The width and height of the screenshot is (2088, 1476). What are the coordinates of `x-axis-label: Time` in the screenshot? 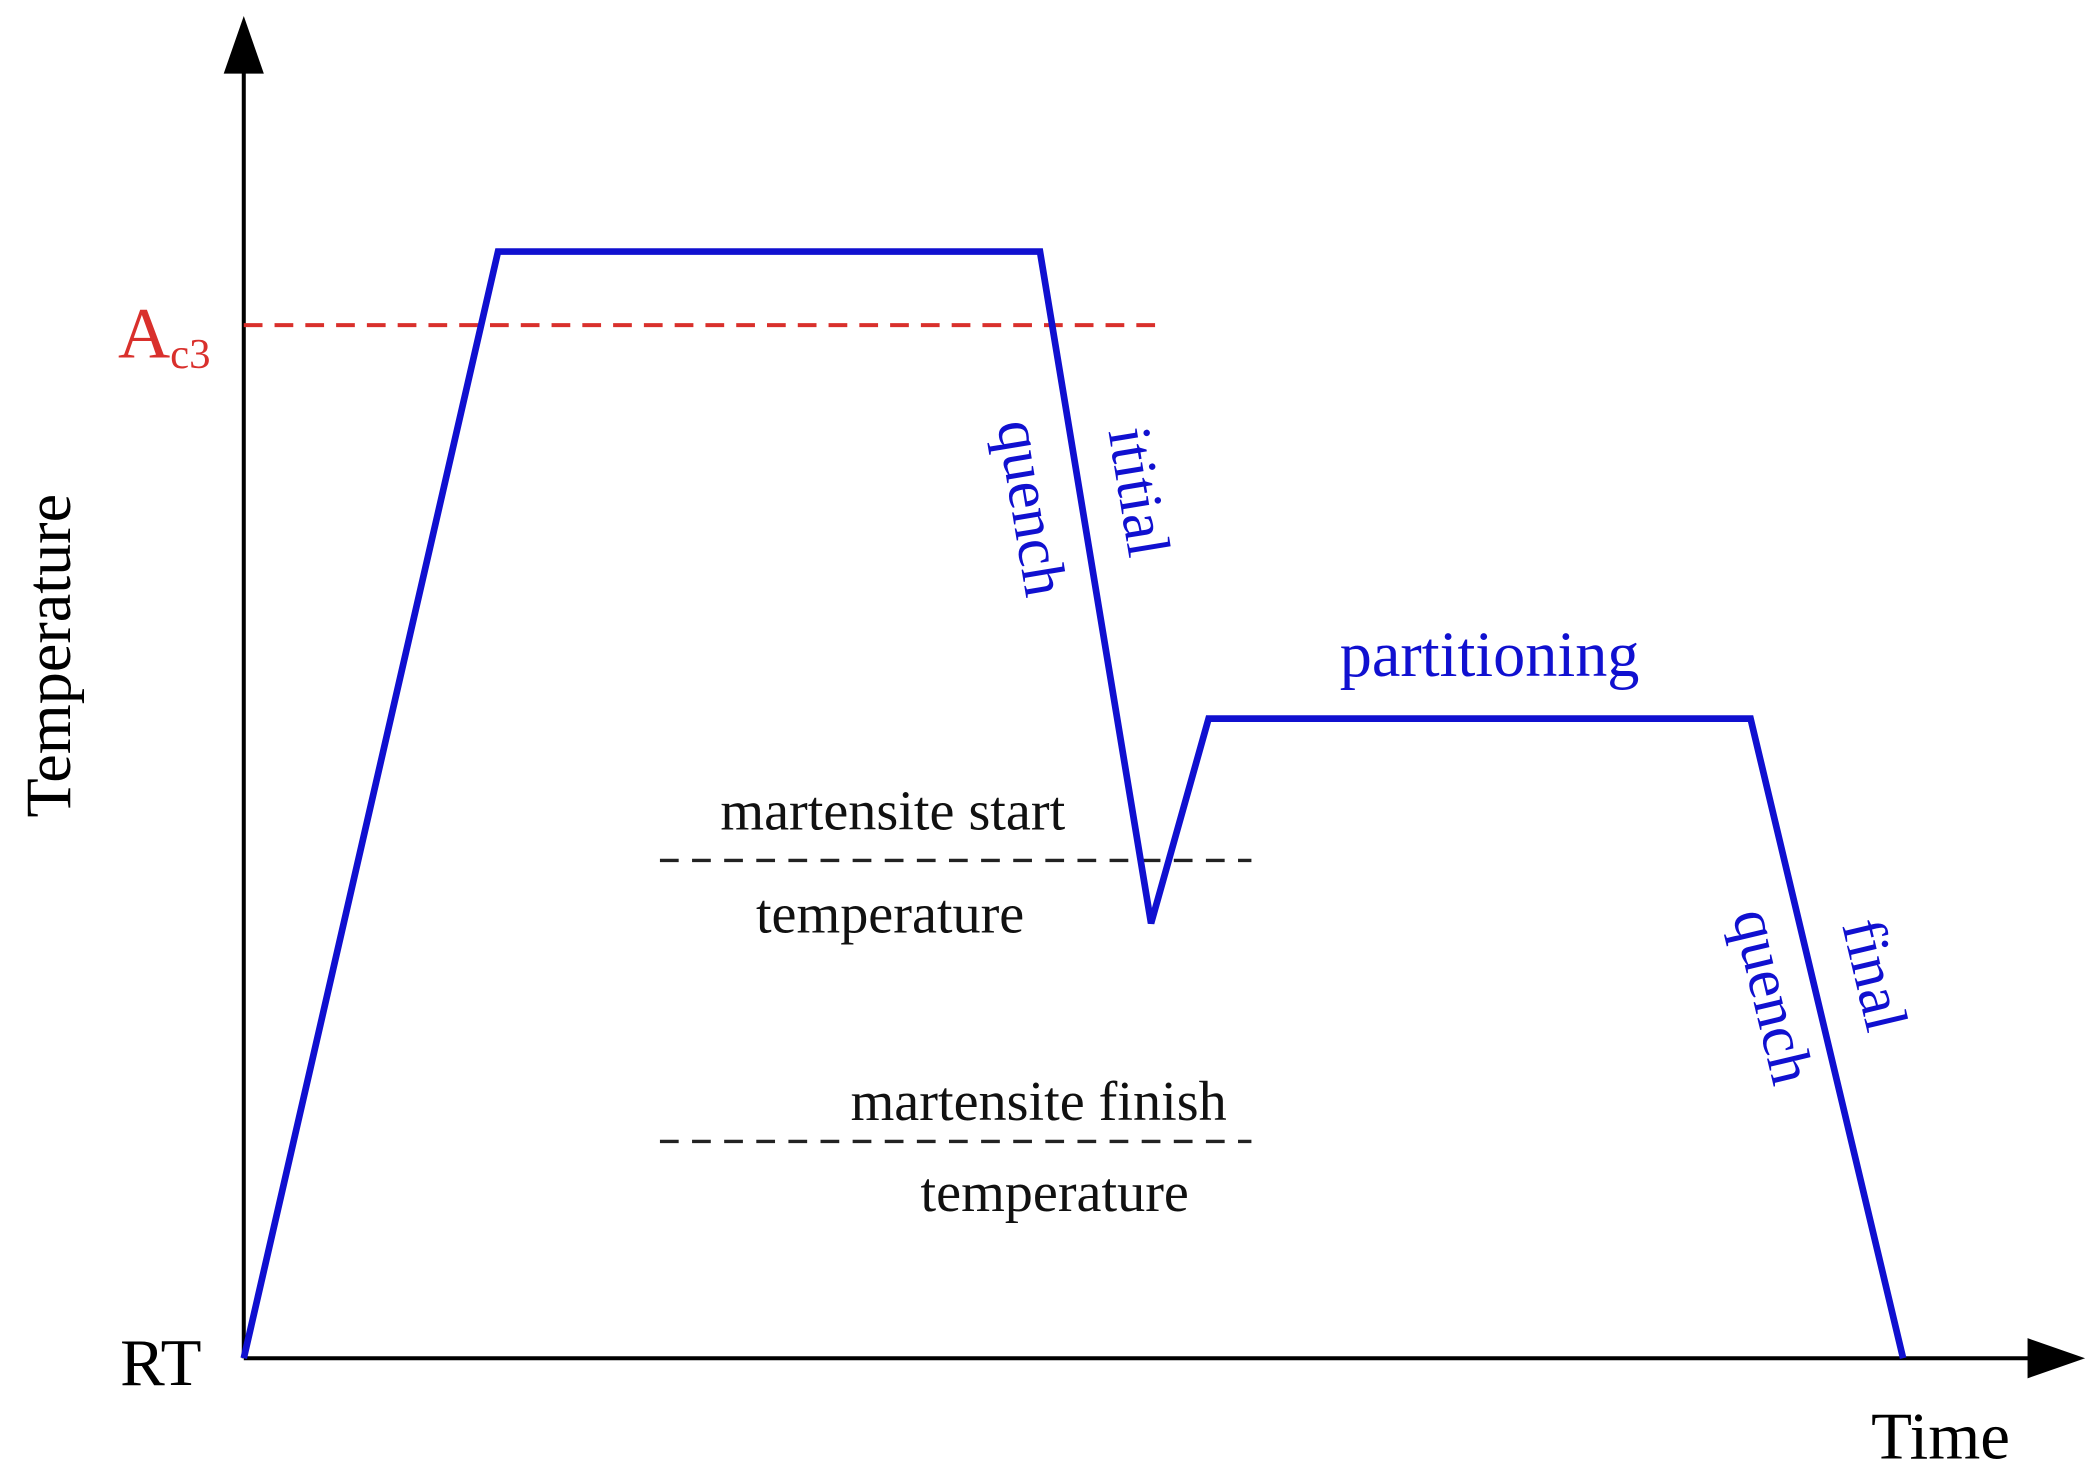 It's located at (1940, 1437).